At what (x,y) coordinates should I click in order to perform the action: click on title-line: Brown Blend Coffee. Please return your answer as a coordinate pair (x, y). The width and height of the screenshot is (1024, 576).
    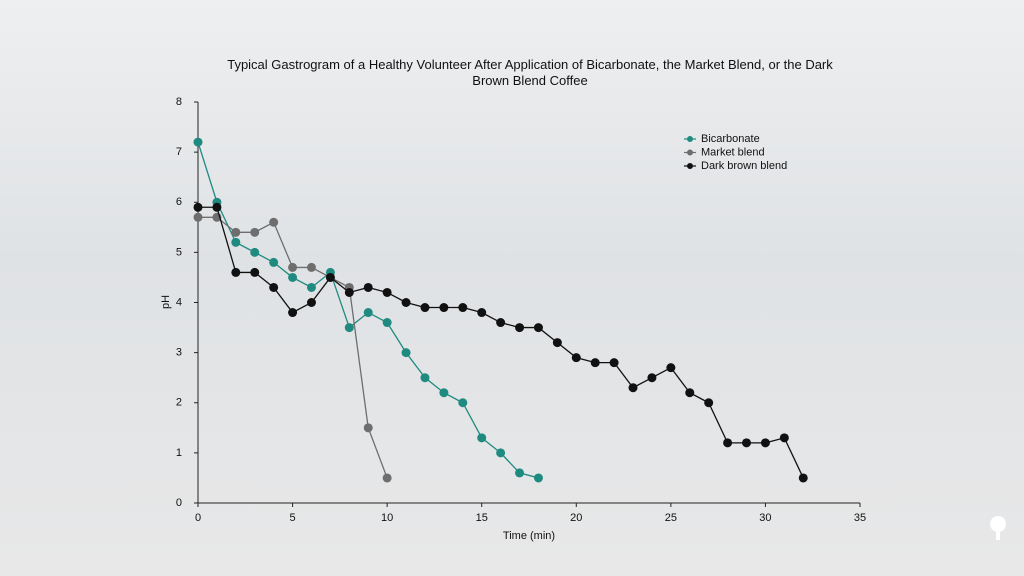
    Looking at the image, I should click on (529, 80).